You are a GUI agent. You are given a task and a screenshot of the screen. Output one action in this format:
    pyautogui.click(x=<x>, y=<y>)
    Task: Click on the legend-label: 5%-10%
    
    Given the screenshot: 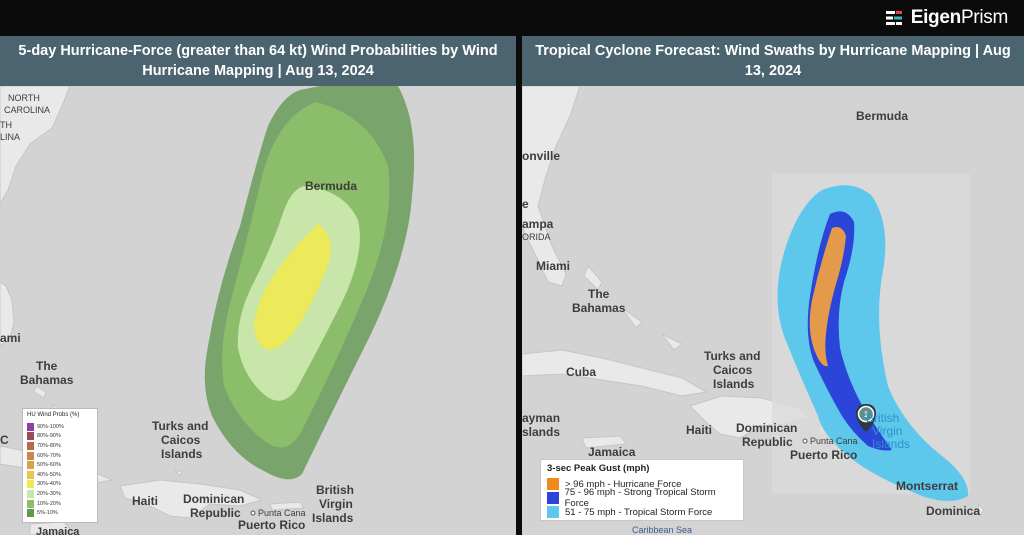 What is the action you would take?
    pyautogui.click(x=47, y=513)
    